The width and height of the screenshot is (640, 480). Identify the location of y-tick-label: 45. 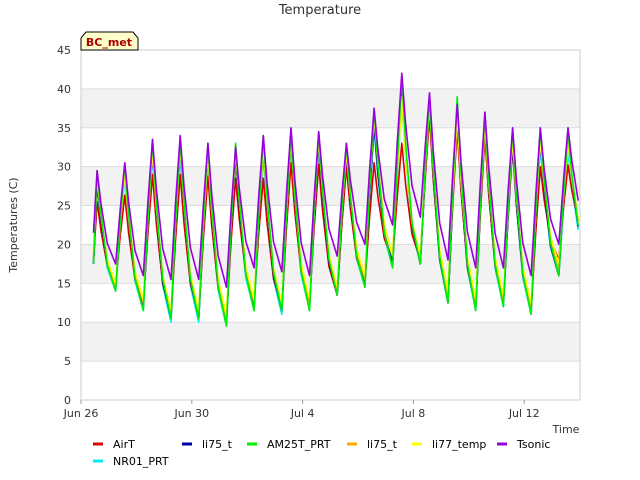
(64, 50).